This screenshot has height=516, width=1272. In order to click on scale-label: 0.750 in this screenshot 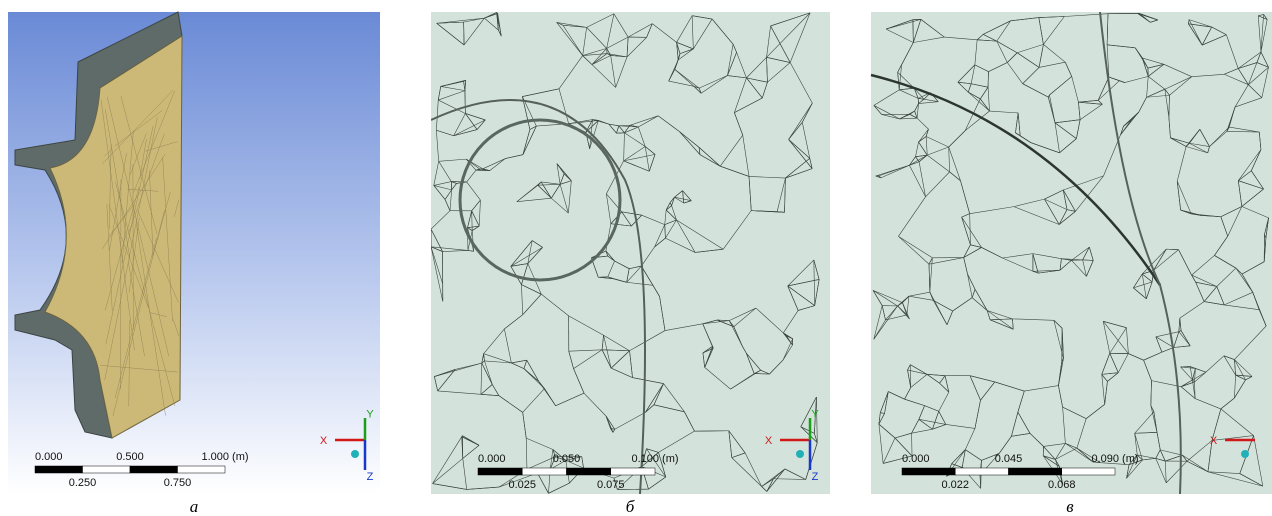, I will do `click(178, 483)`.